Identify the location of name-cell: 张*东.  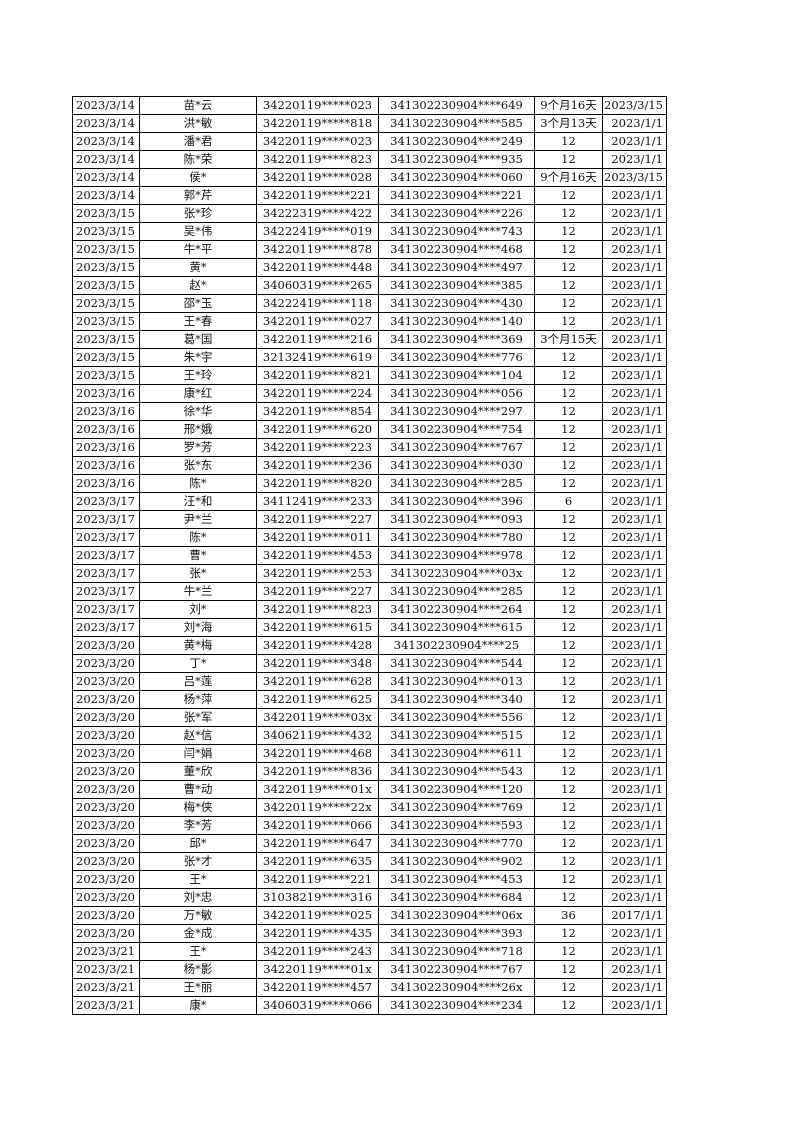
(198, 465).